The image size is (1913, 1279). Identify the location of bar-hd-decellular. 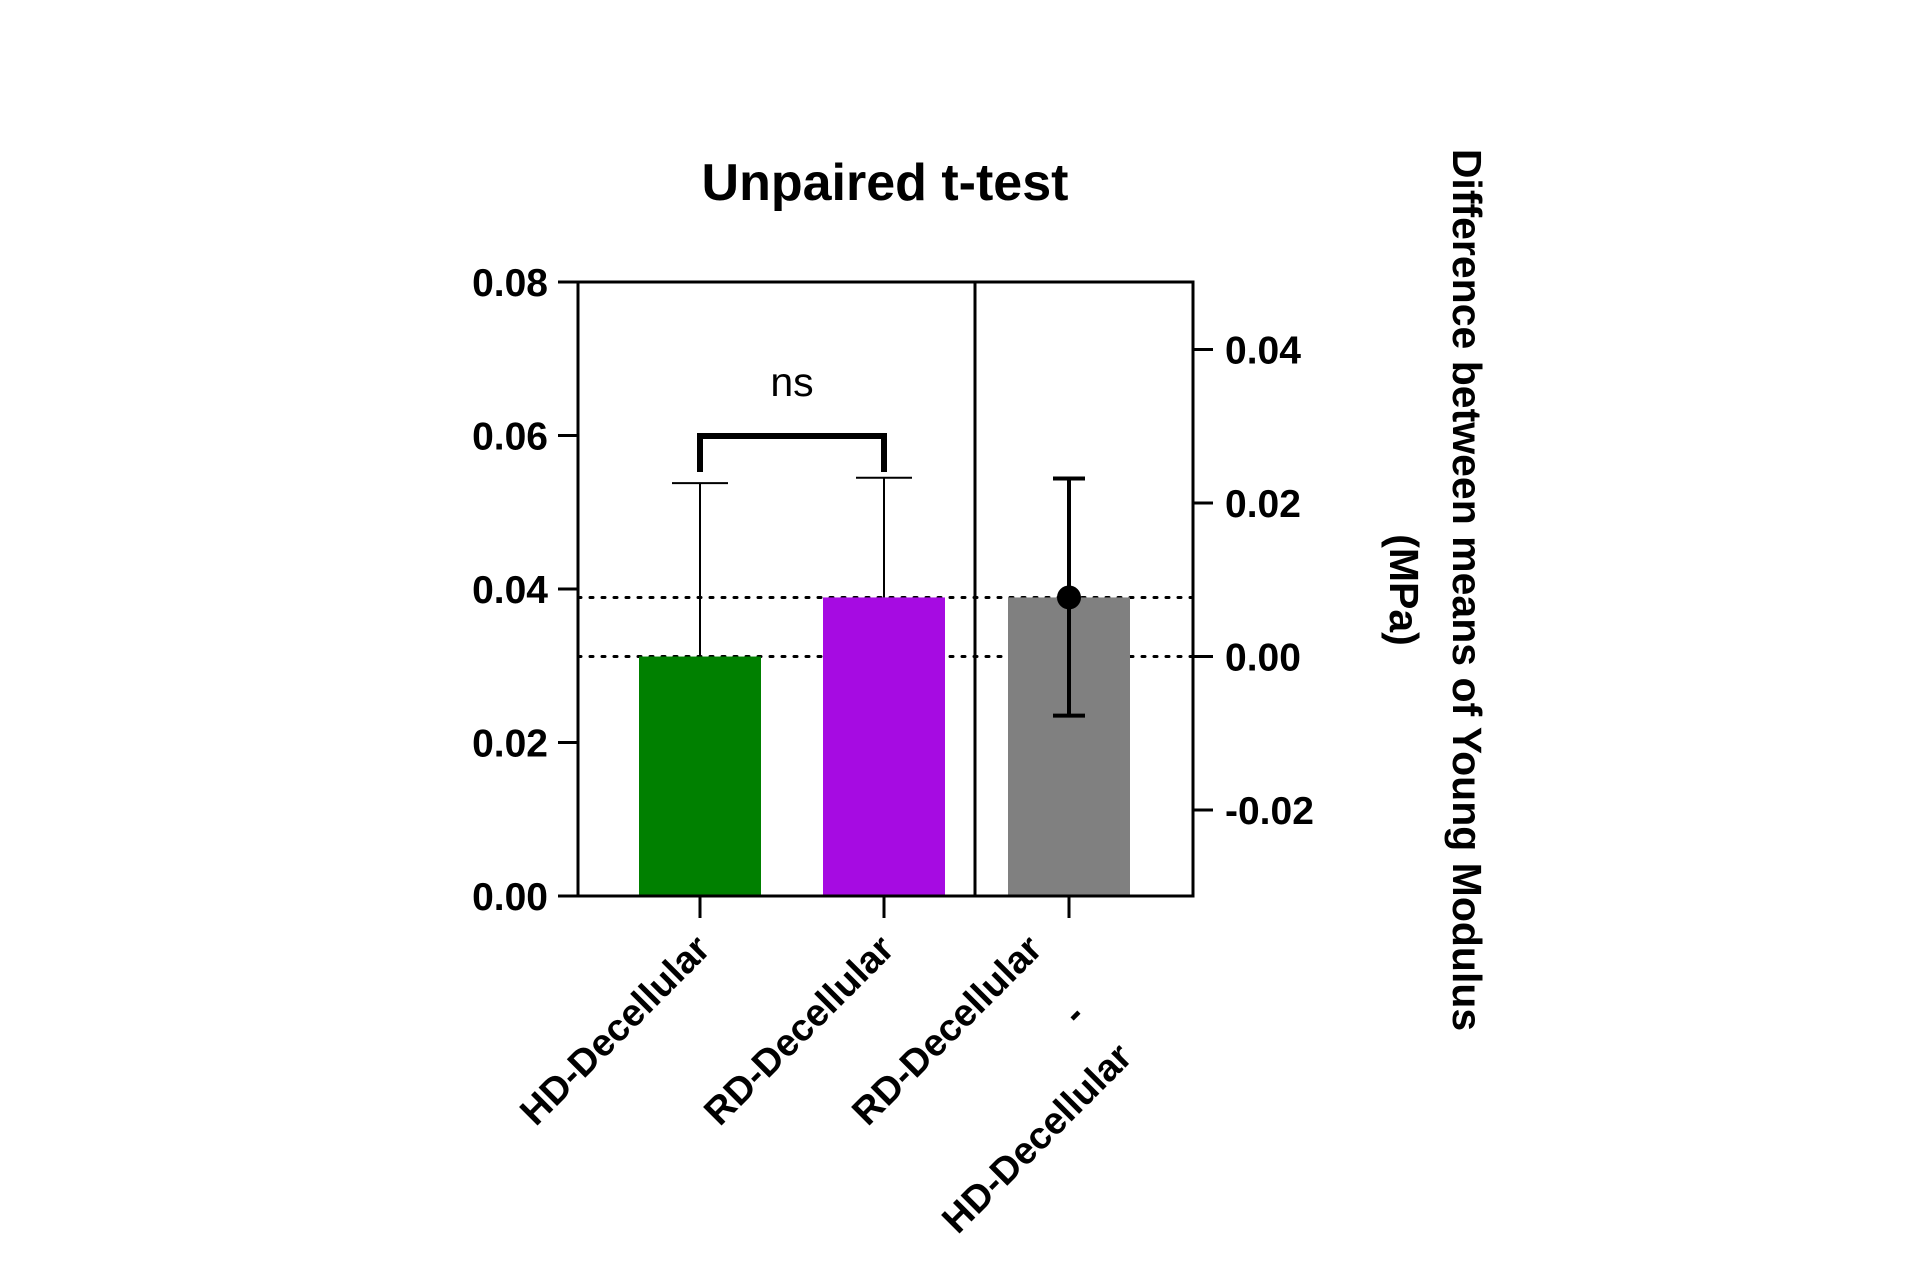
(700, 776).